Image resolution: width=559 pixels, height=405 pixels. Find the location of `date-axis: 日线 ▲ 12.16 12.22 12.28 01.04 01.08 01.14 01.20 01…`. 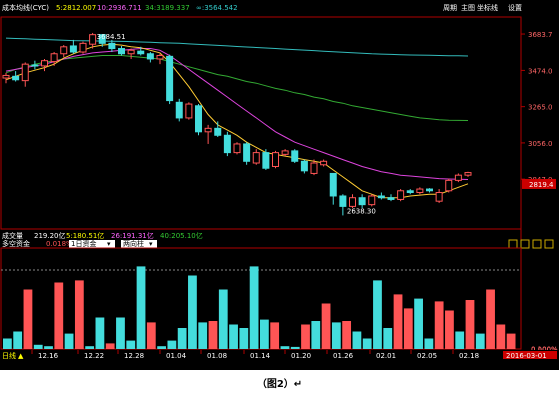

date-axis: 日线 ▲ 12.16 12.22 12.28 01.04 01.08 01.14 01.20 01… is located at coordinates (279, 355).